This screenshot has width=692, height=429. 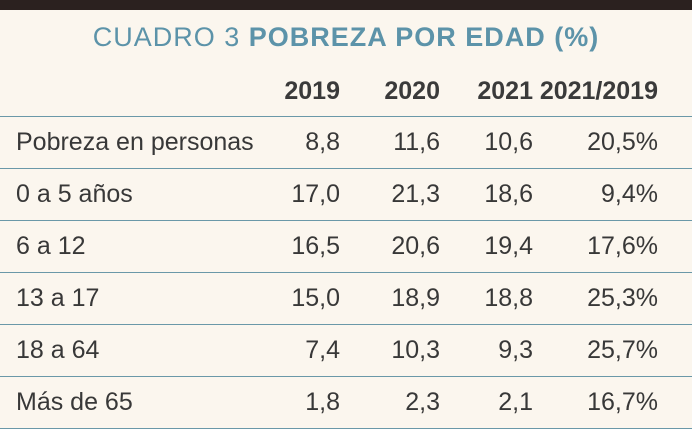 I want to click on top-bar, so click(x=346, y=5).